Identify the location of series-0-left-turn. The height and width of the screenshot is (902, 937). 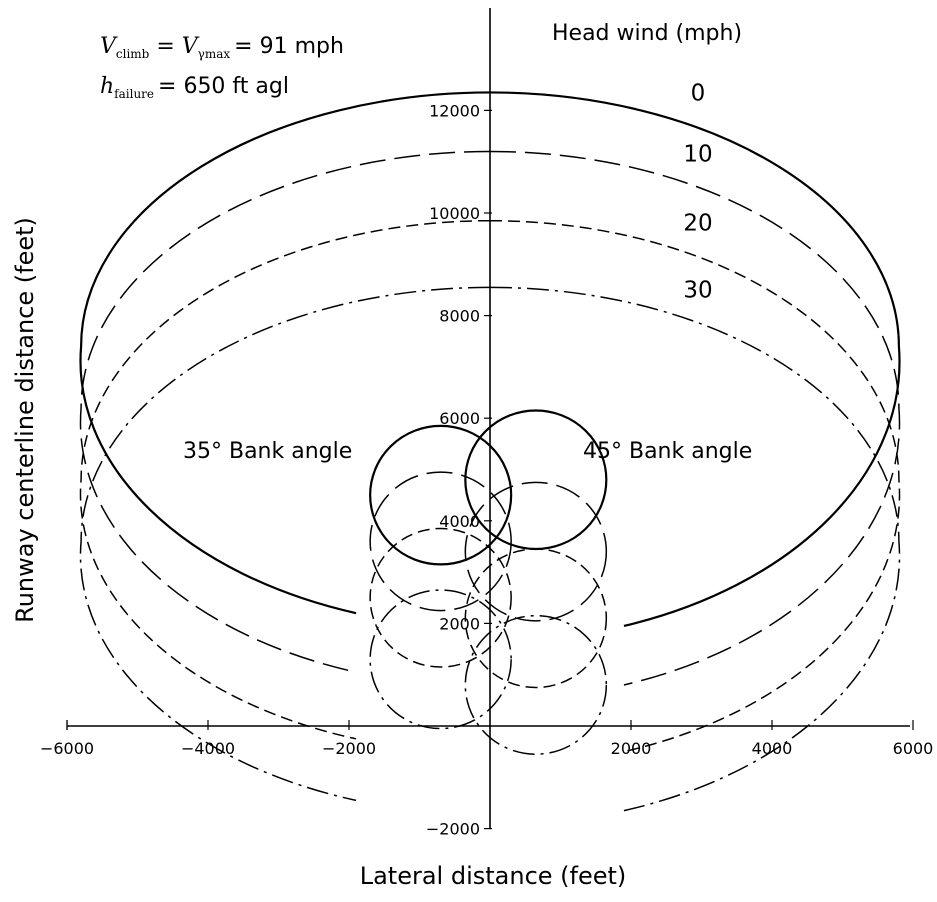
(441, 495).